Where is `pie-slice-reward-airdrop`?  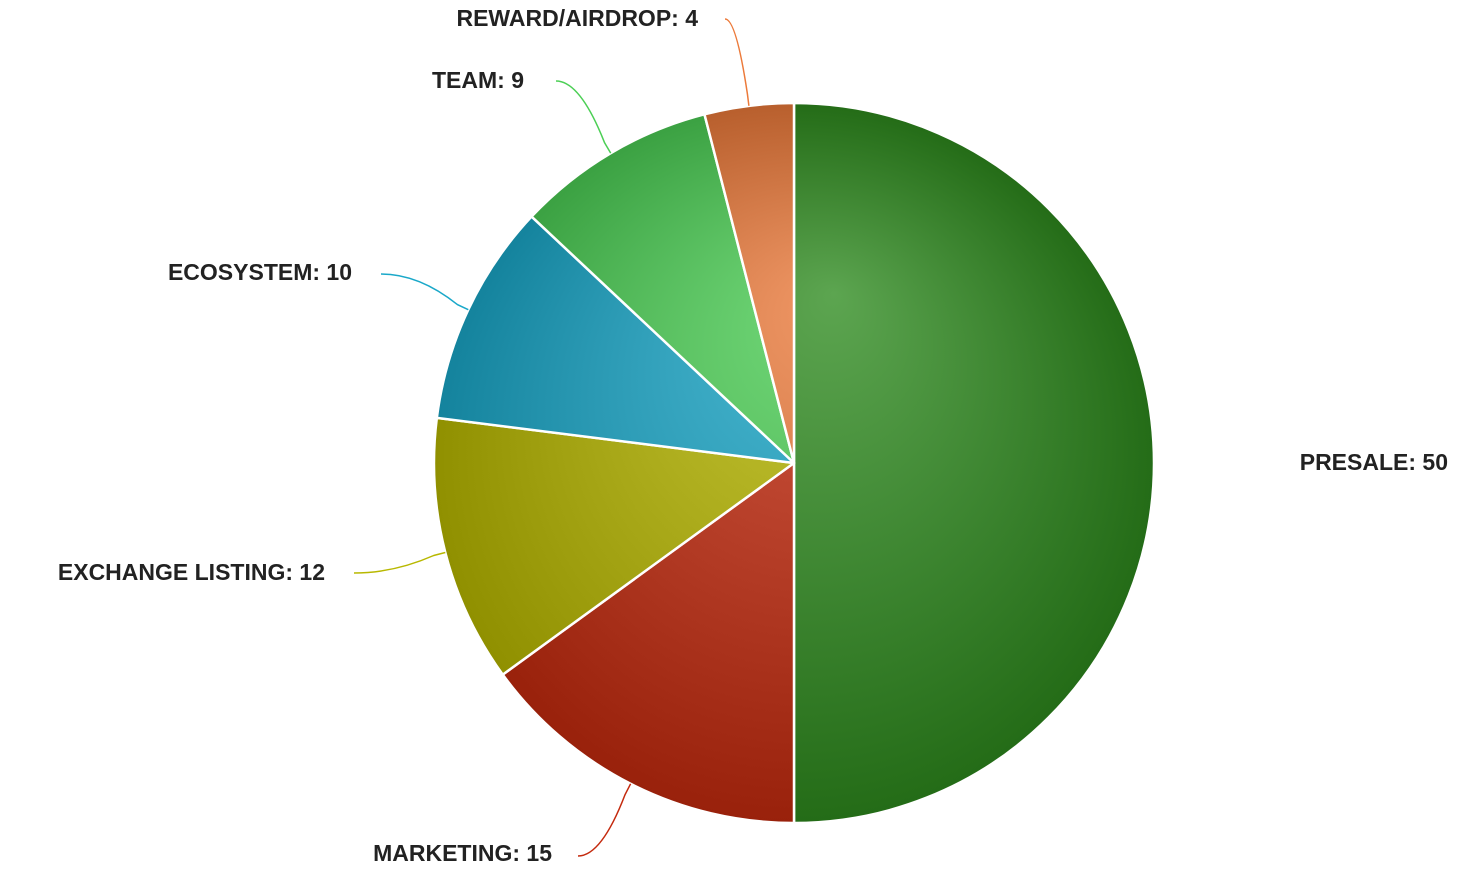 pie-slice-reward-airdrop is located at coordinates (749, 283).